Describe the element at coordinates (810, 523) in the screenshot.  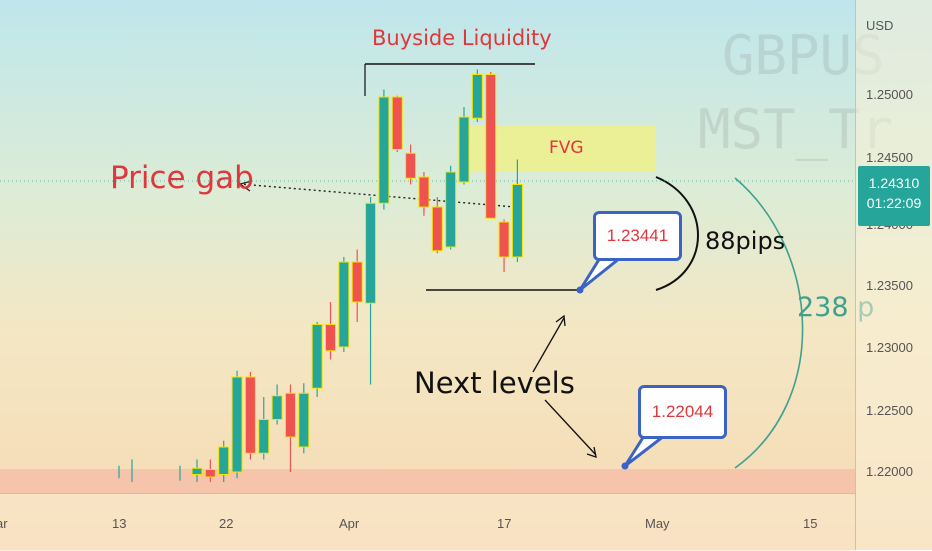
I see `x-tick-label: 15` at that location.